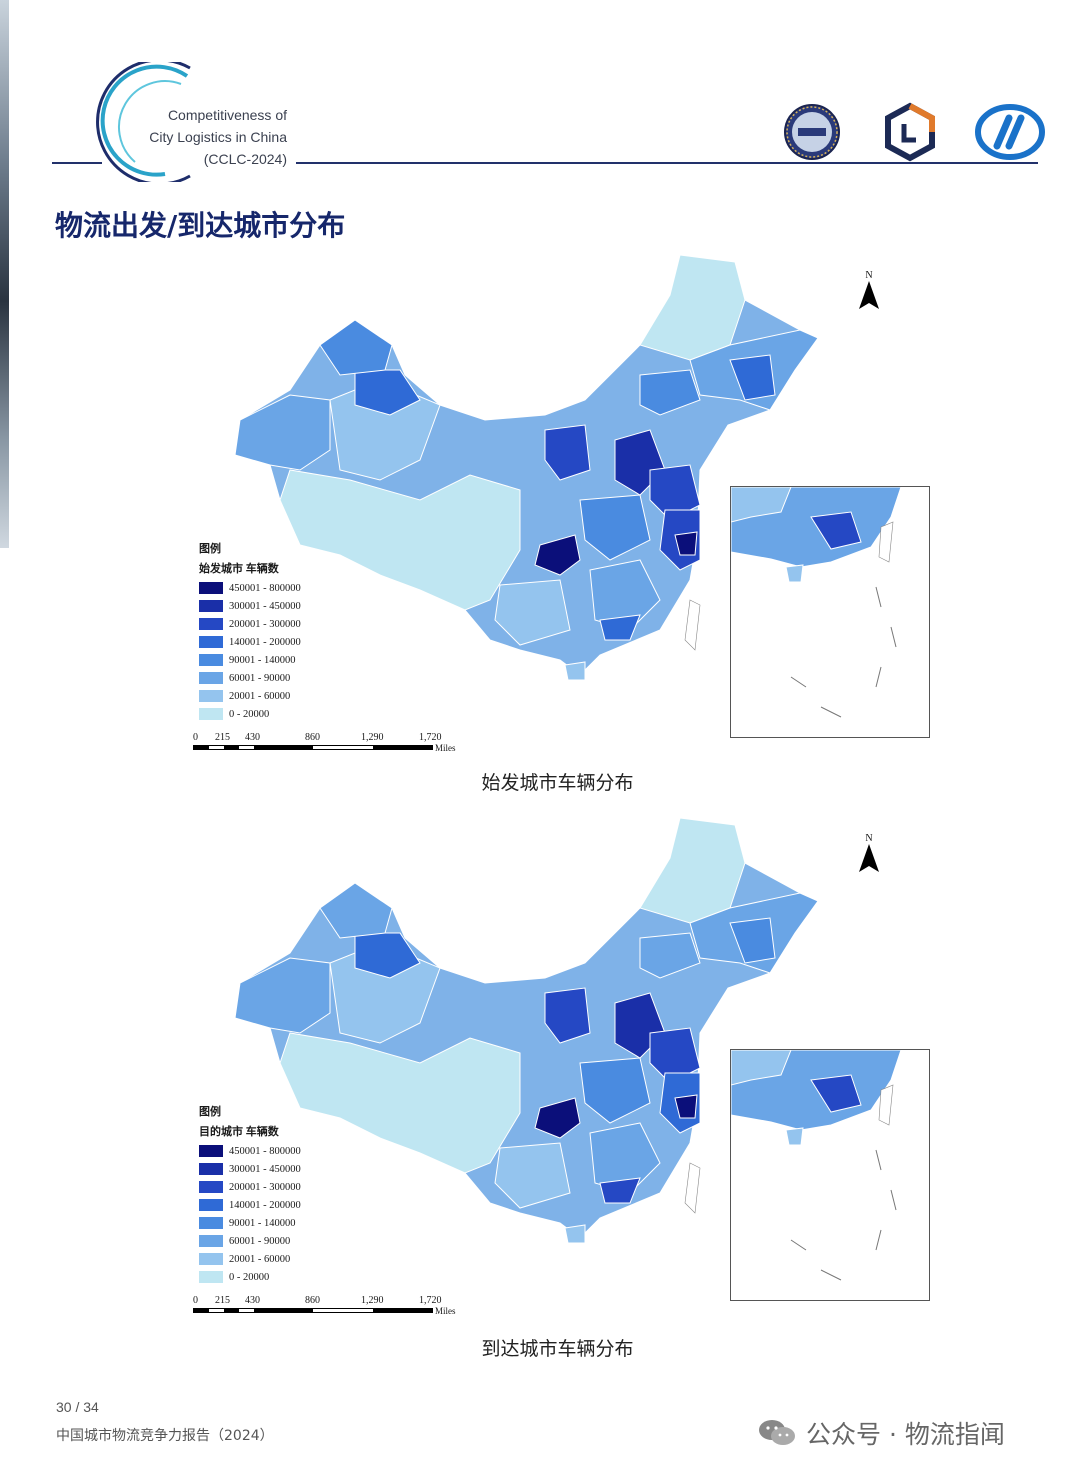  Describe the element at coordinates (1010, 132) in the screenshot. I see `partner-swoosh-logo` at that location.